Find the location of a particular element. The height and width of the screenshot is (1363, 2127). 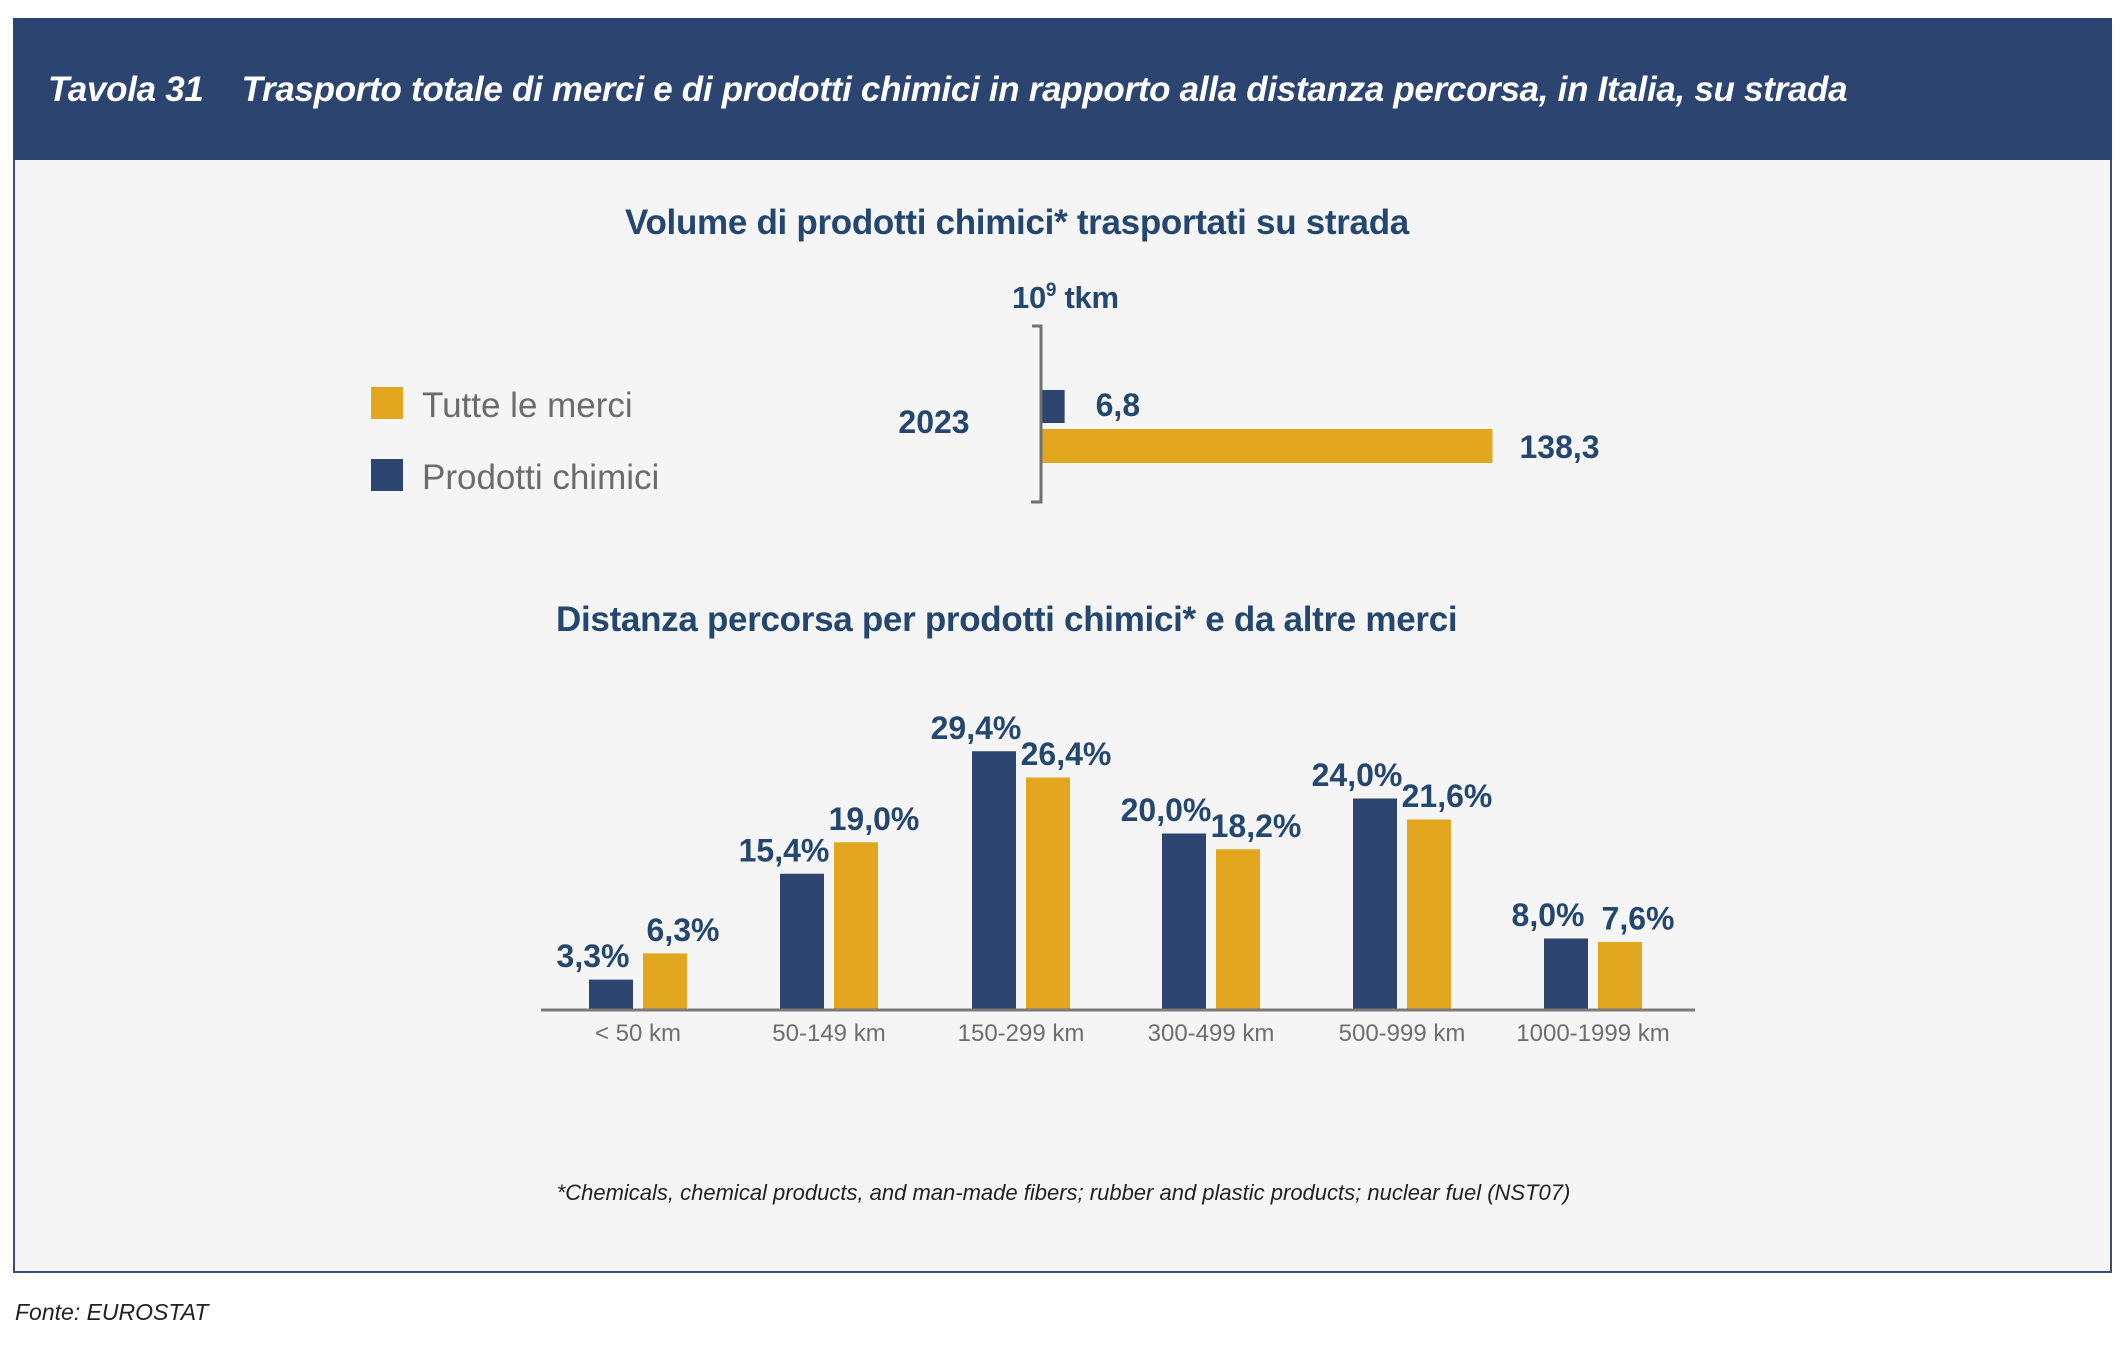

chart2-value-label: 6,3% is located at coordinates (683, 930).